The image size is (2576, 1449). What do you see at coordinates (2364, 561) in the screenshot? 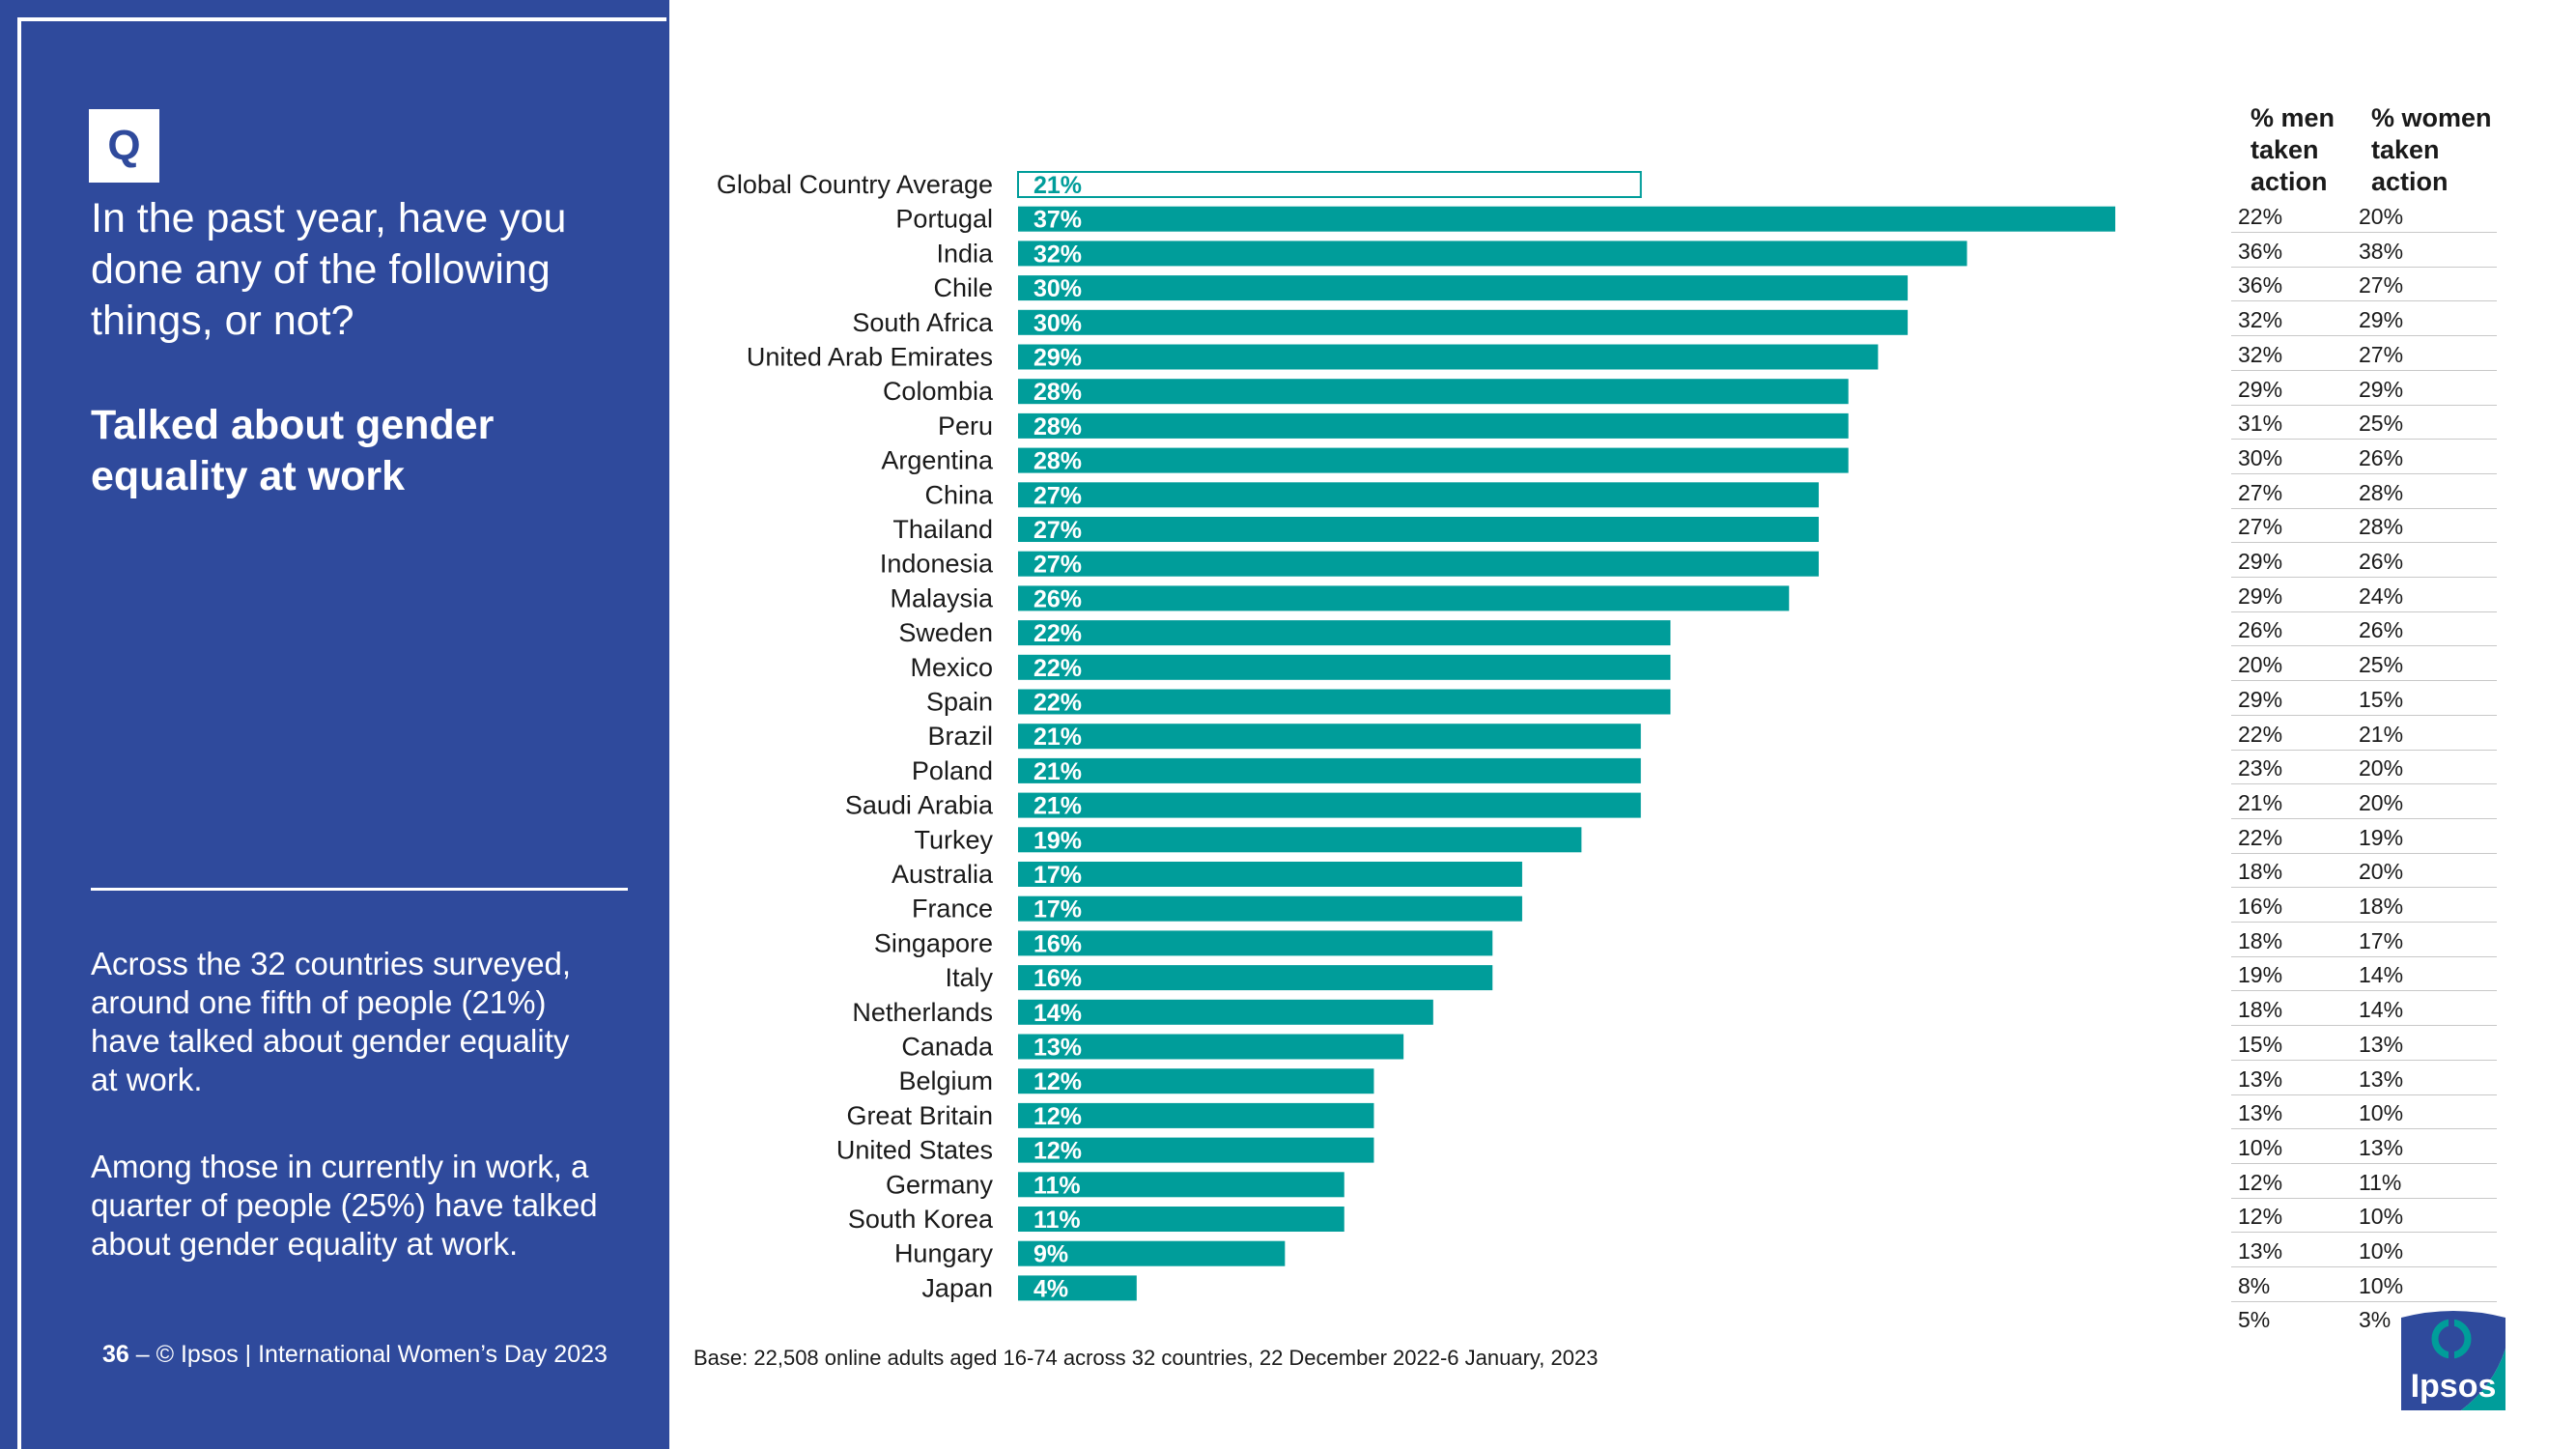
I see `table-row: 29% 26%` at bounding box center [2364, 561].